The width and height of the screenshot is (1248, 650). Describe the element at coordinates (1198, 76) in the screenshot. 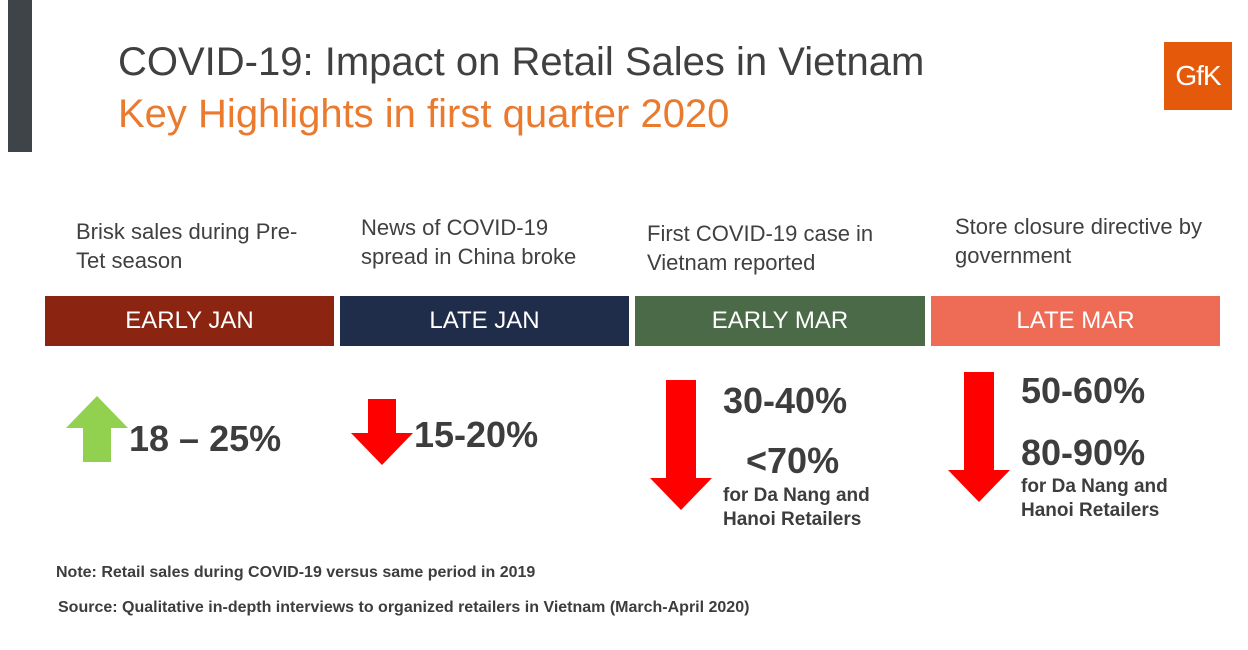

I see `gfk-logo: GfK` at that location.